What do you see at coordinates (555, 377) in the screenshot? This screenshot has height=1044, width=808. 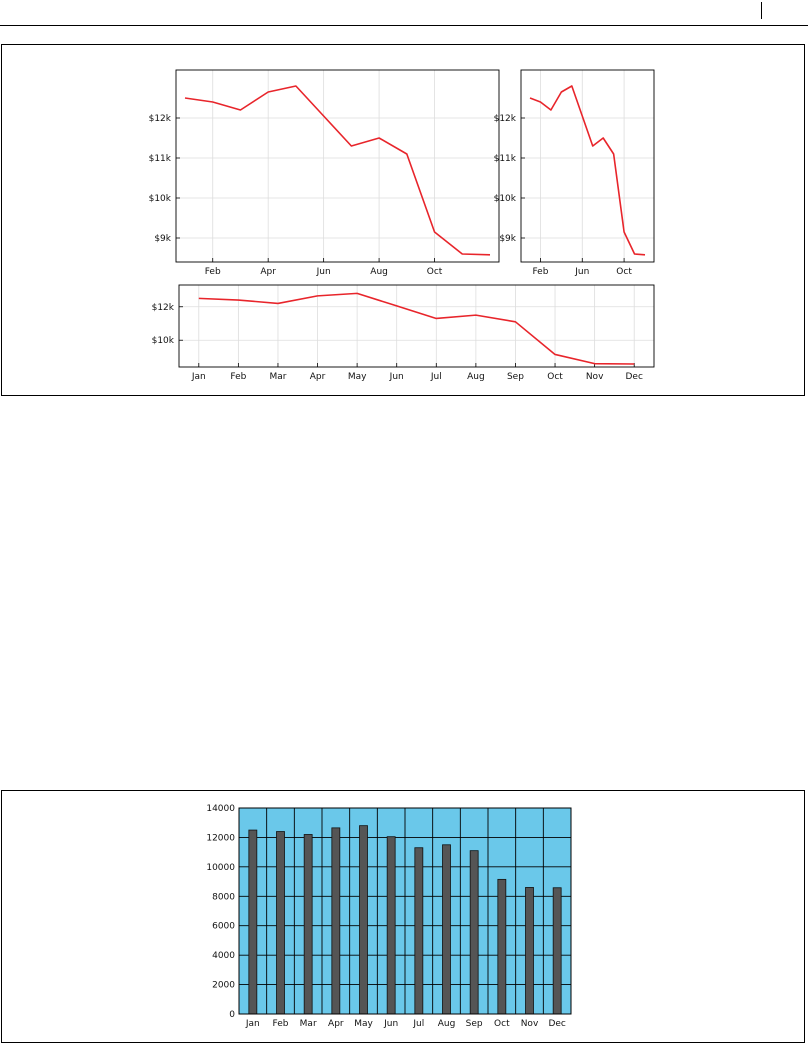 I see `bottom-xtick-label: Oct` at bounding box center [555, 377].